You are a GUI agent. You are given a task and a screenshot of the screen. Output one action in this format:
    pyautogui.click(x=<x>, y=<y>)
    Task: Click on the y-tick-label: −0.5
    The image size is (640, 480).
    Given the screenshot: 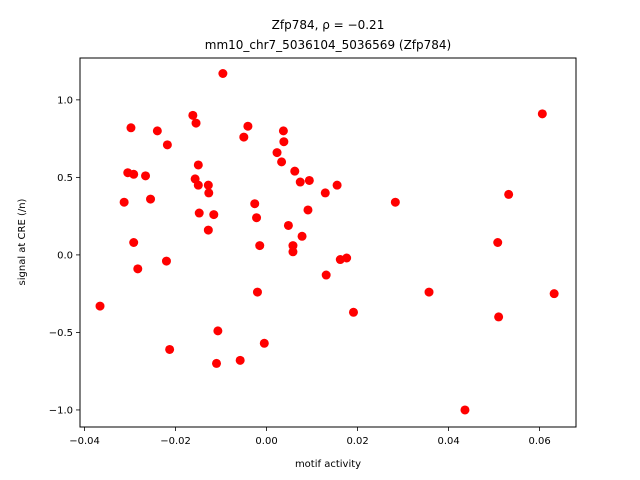 What is the action you would take?
    pyautogui.click(x=61, y=333)
    